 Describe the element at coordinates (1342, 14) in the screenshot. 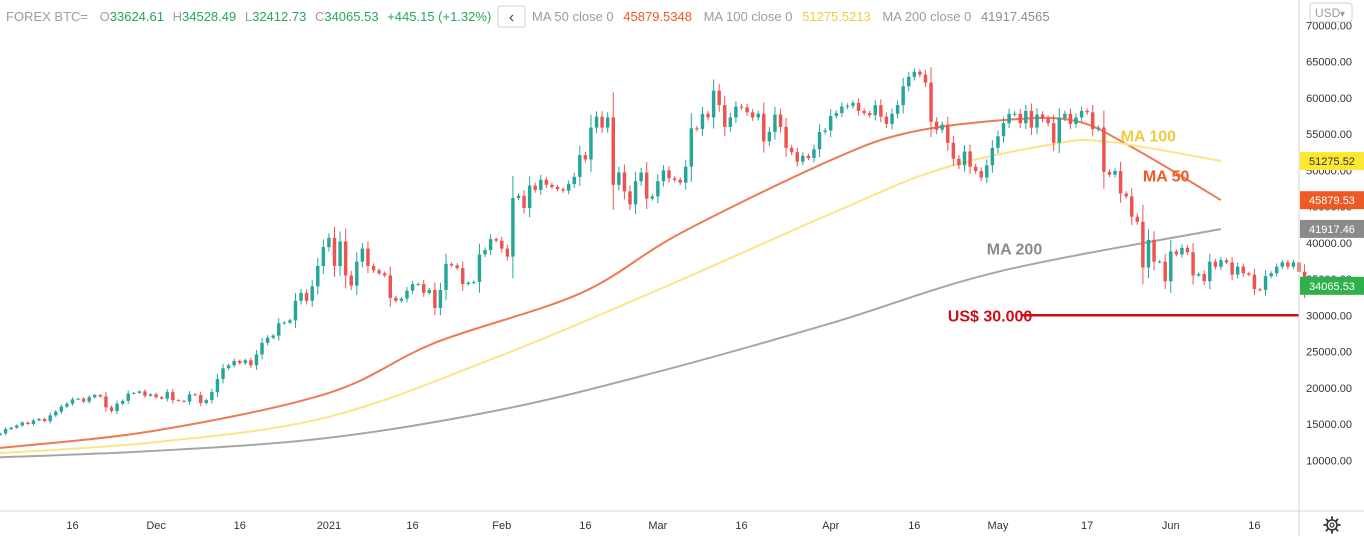

I see `chevron-down-icon: ▾` at that location.